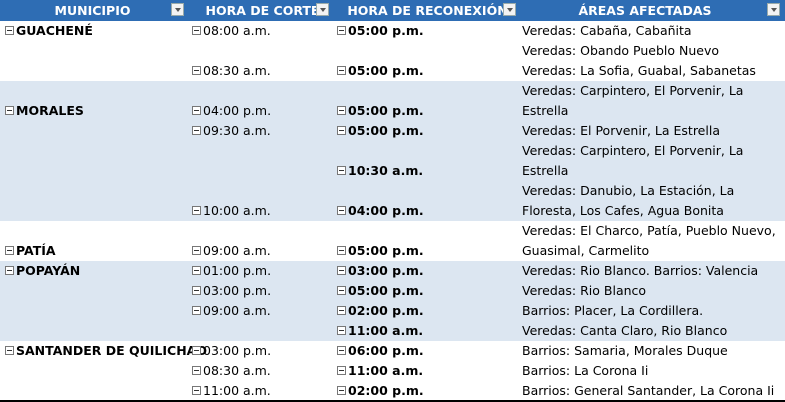 This screenshot has height=402, width=785. What do you see at coordinates (386, 170) in the screenshot?
I see `hora-reconexion-cell-text: 10:30 a.m.` at bounding box center [386, 170].